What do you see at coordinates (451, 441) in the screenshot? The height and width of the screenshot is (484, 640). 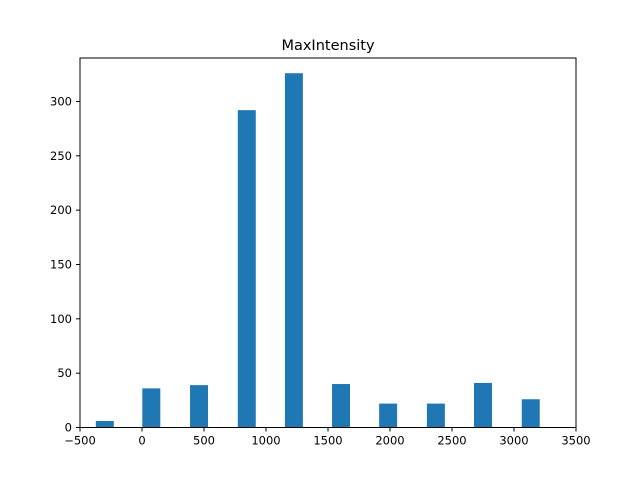 I see `x-tick-label: 2500` at bounding box center [451, 441].